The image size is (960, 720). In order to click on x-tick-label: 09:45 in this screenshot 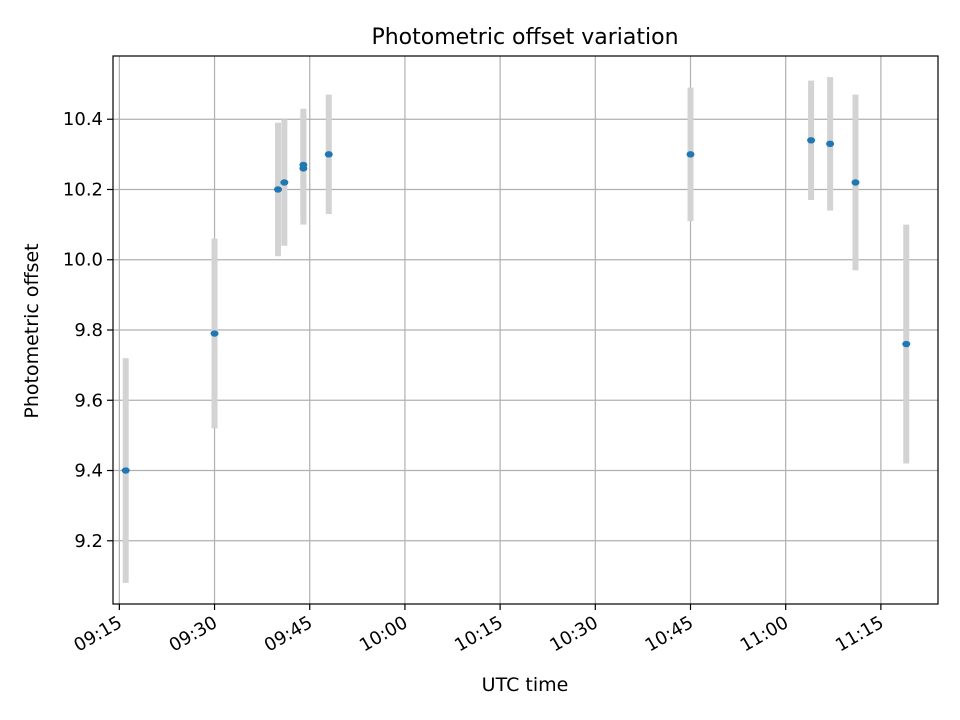, I will do `click(288, 634)`.